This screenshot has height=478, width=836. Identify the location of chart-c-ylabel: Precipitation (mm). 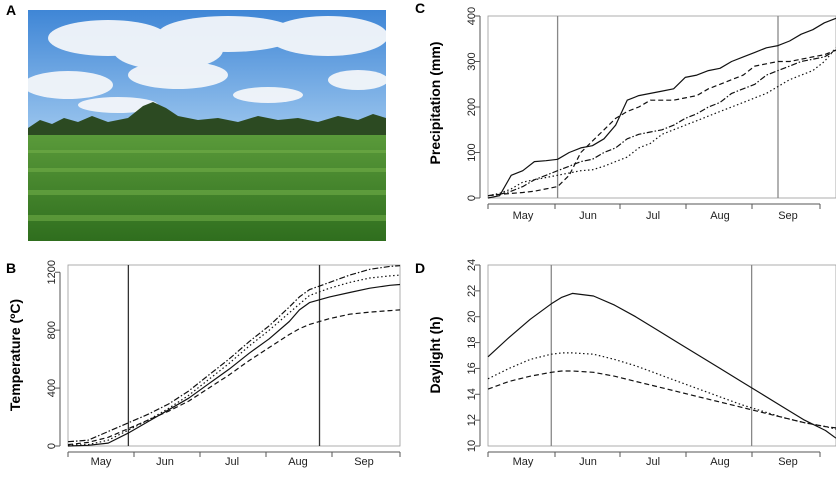
(435, 103).